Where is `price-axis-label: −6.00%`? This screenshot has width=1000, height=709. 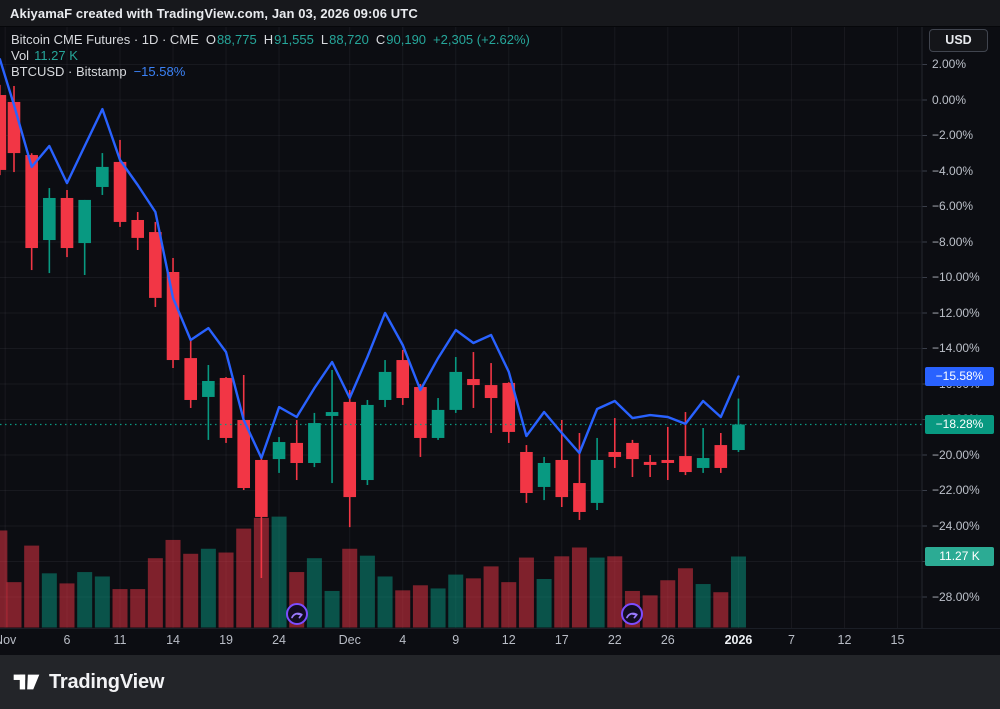 price-axis-label: −6.00% is located at coordinates (953, 206).